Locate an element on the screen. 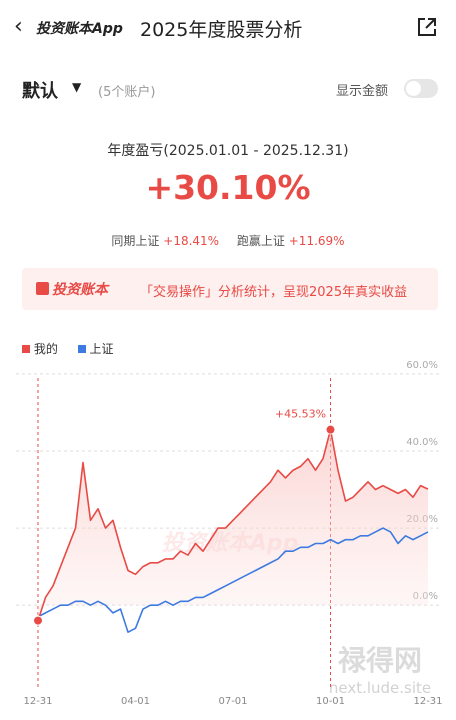 The image size is (456, 720). watermark: next.lude.site is located at coordinates (380, 688).